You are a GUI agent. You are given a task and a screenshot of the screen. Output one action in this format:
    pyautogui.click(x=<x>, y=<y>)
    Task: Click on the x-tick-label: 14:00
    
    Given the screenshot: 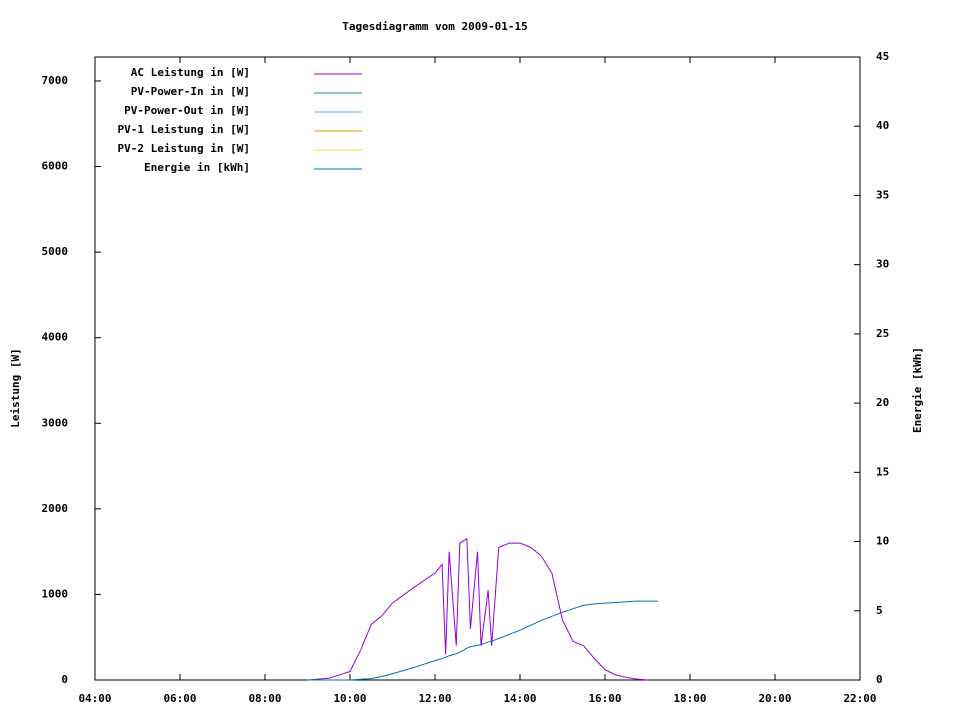 What is the action you would take?
    pyautogui.click(x=519, y=698)
    